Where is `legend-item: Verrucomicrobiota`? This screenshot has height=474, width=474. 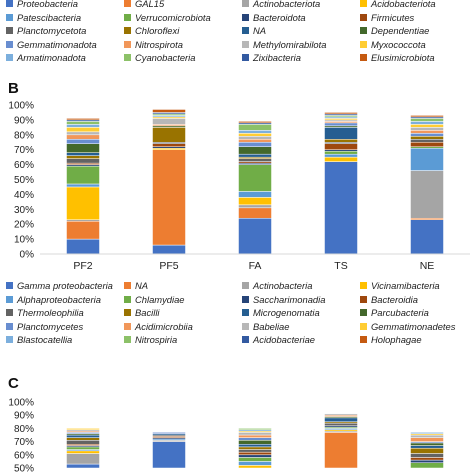 legend-item: Verrucomicrobiota is located at coordinates (183, 18).